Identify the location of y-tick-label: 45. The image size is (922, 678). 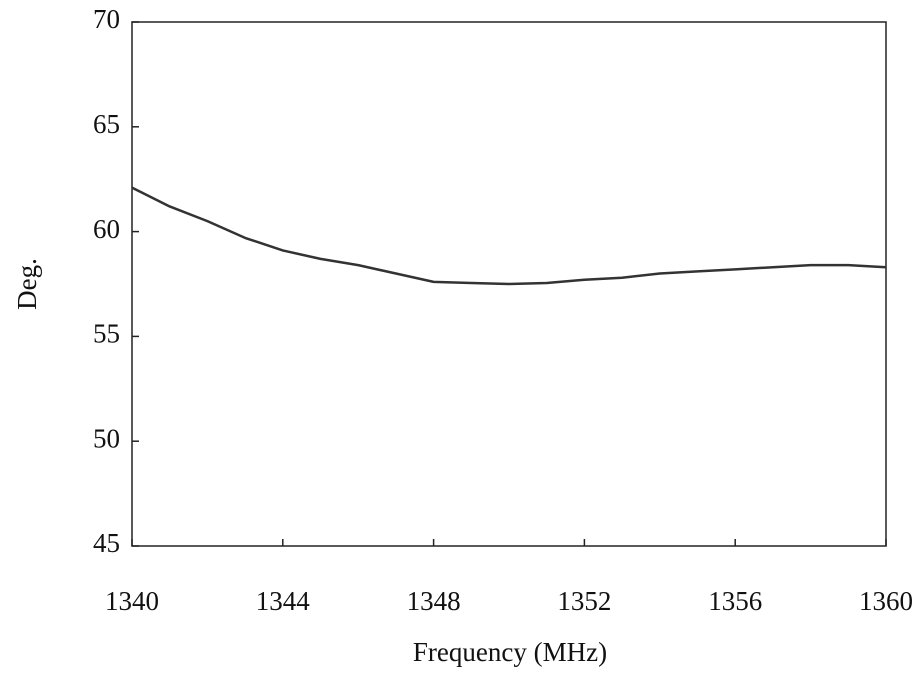
(106, 543).